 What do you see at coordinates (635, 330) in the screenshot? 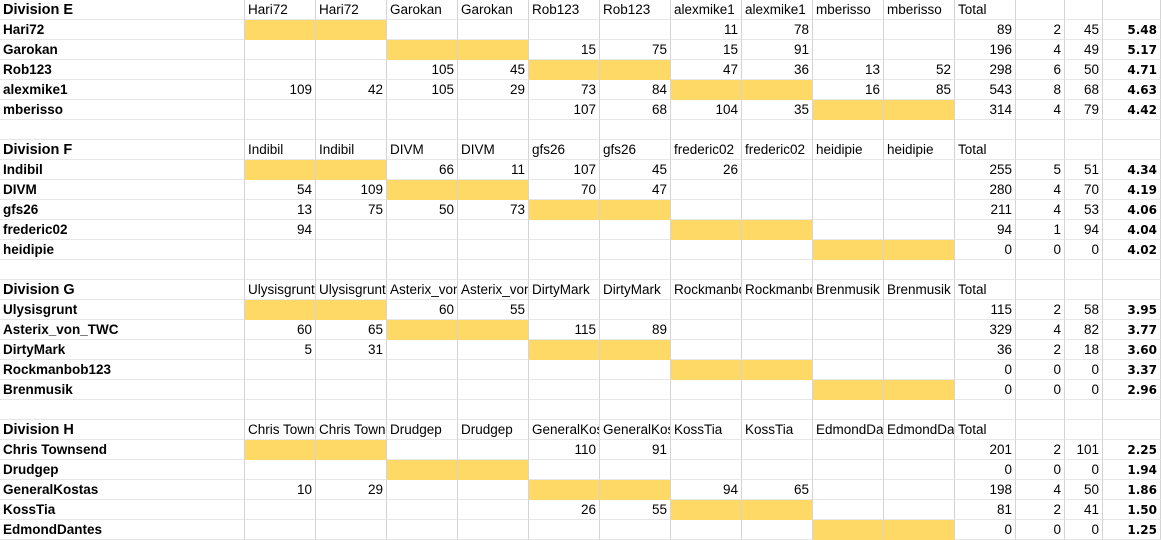
I see `score-cell: 89` at bounding box center [635, 330].